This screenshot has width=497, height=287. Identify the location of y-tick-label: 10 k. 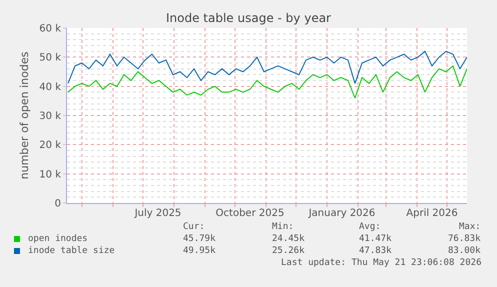
(50, 174).